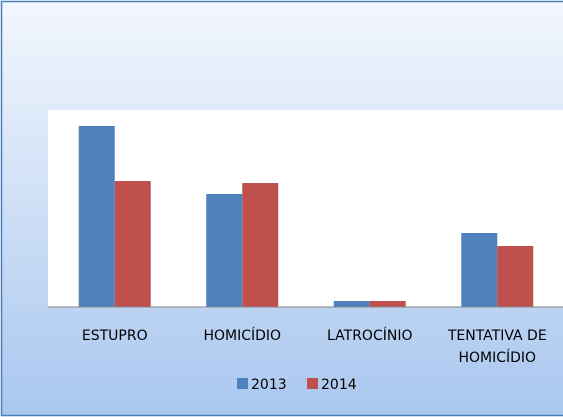  What do you see at coordinates (369, 335) in the screenshot?
I see `x-tick-label: LATROCÍNIO` at bounding box center [369, 335].